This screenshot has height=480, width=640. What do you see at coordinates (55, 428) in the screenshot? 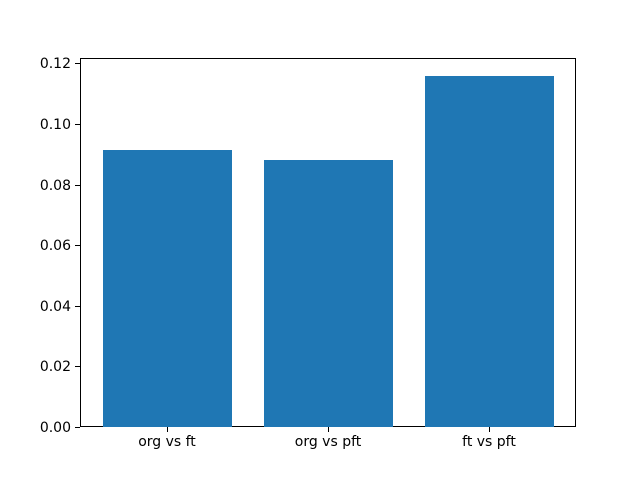
I see `y-tick-label: 0.00` at bounding box center [55, 428].